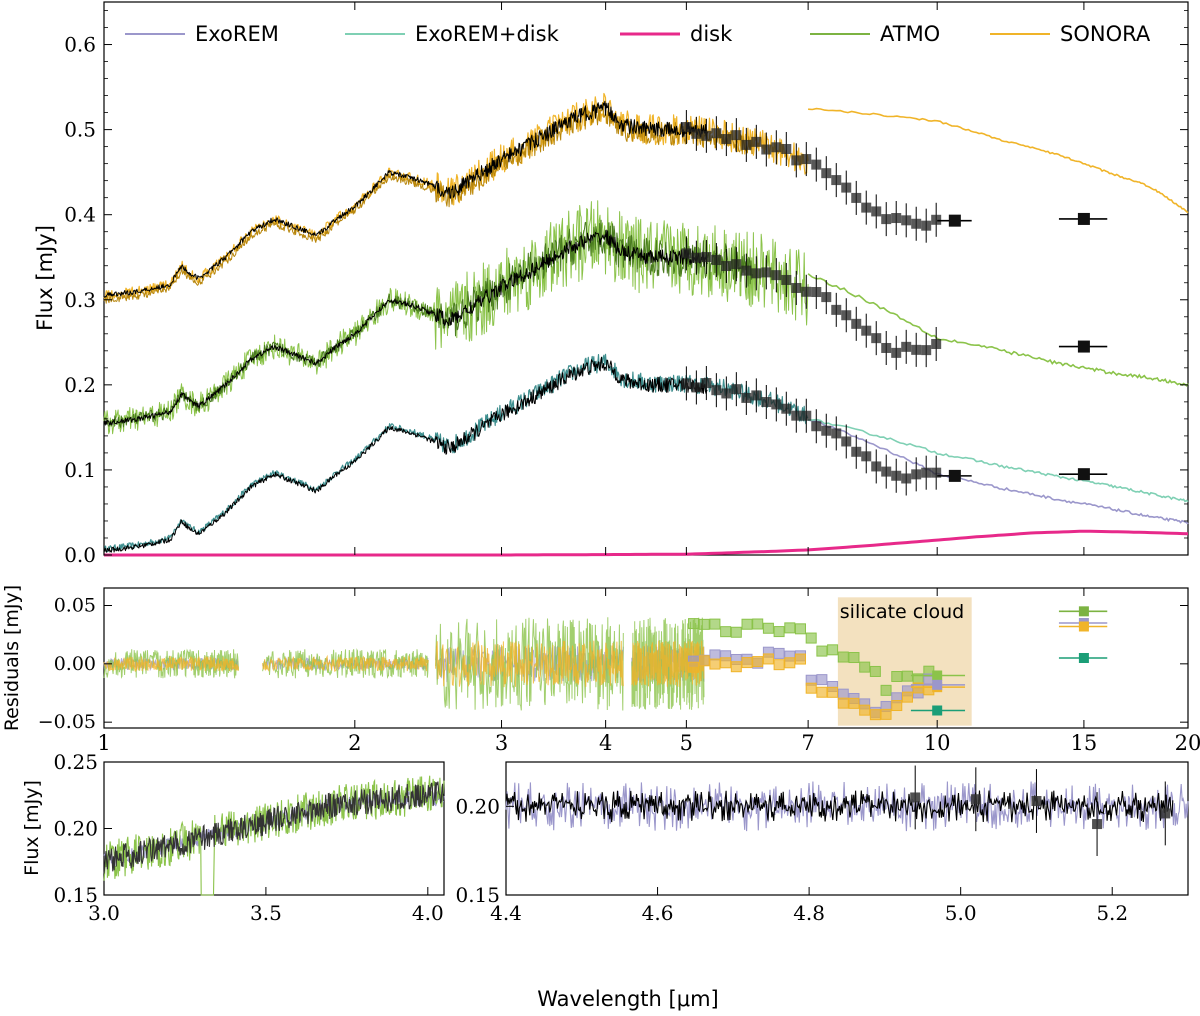 The width and height of the screenshot is (1200, 1016). What do you see at coordinates (839, 806) in the screenshot?
I see `zoom-right-data-line` at bounding box center [839, 806].